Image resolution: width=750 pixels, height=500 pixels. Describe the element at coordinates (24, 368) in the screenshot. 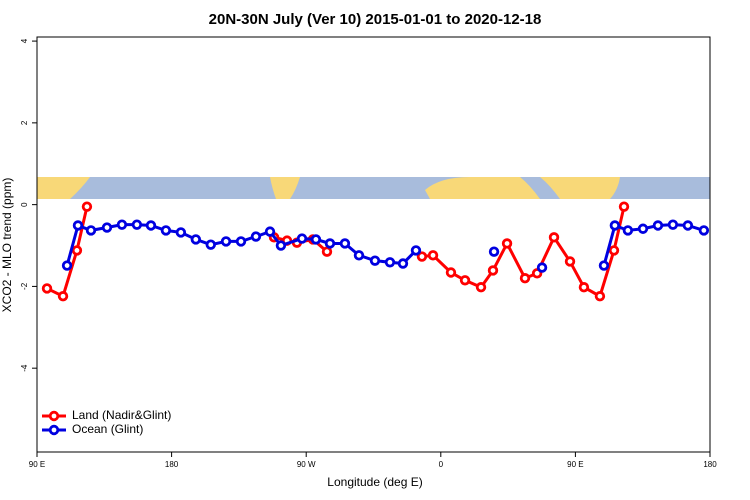

I see `y-tick-label: -4` at that location.